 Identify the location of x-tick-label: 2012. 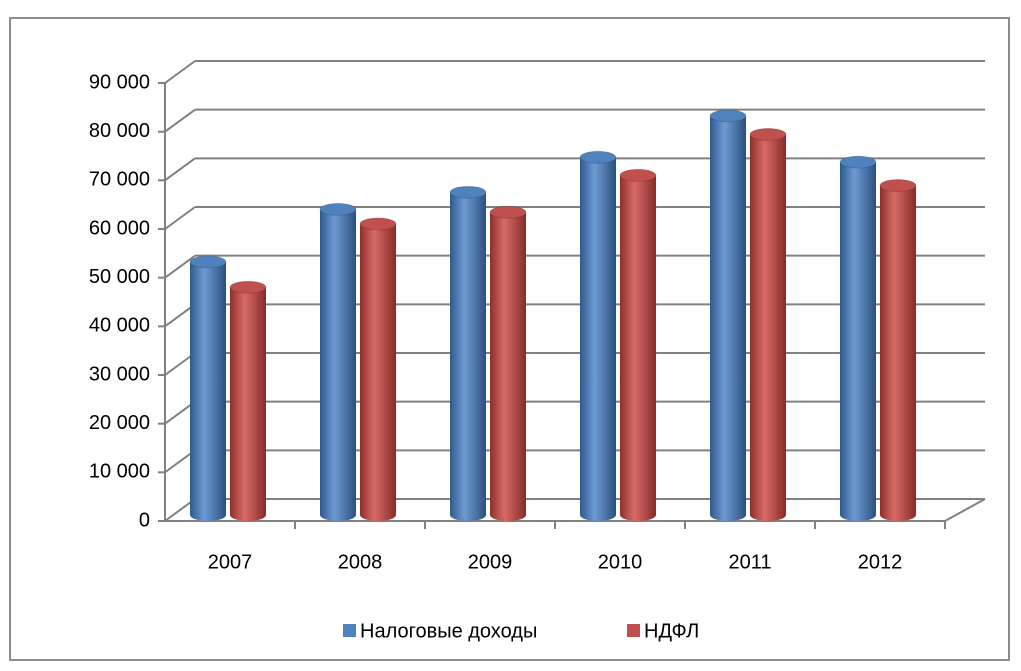
(880, 562).